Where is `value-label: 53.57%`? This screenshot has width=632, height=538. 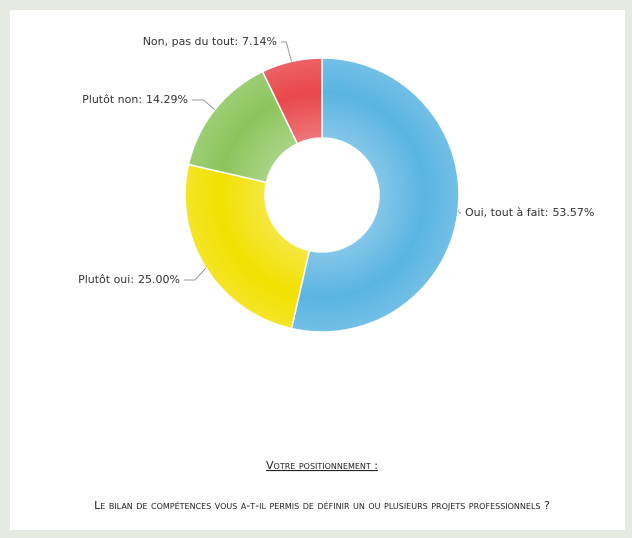
value-label: 53.57% is located at coordinates (573, 212).